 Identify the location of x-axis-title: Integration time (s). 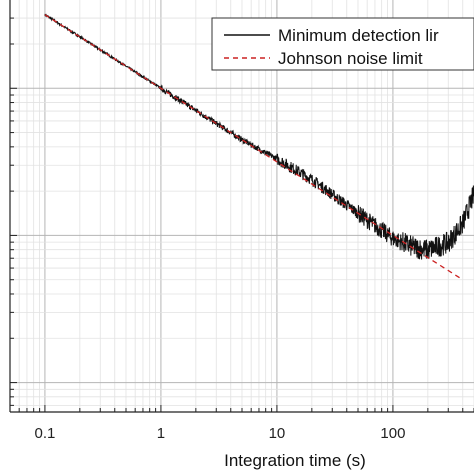
(295, 460).